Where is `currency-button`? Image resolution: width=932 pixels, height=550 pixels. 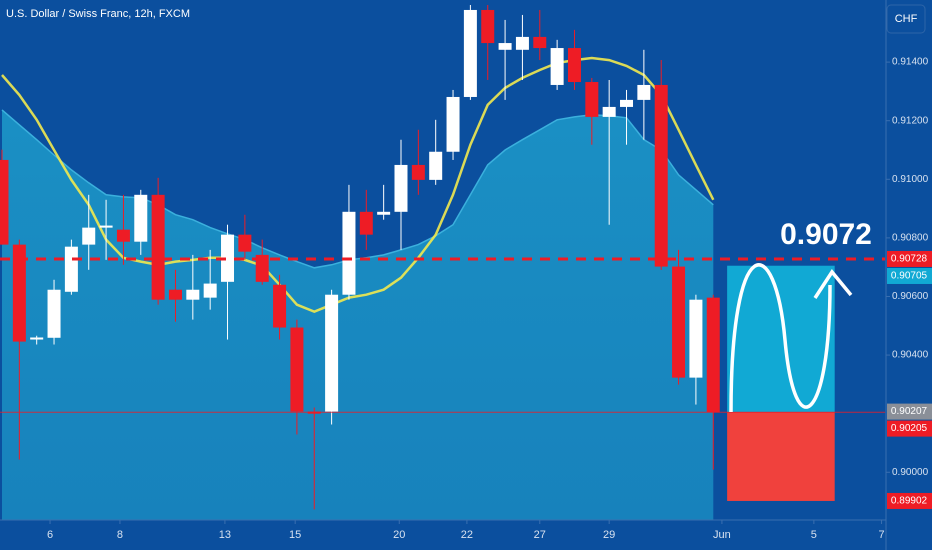 currency-button is located at coordinates (906, 19).